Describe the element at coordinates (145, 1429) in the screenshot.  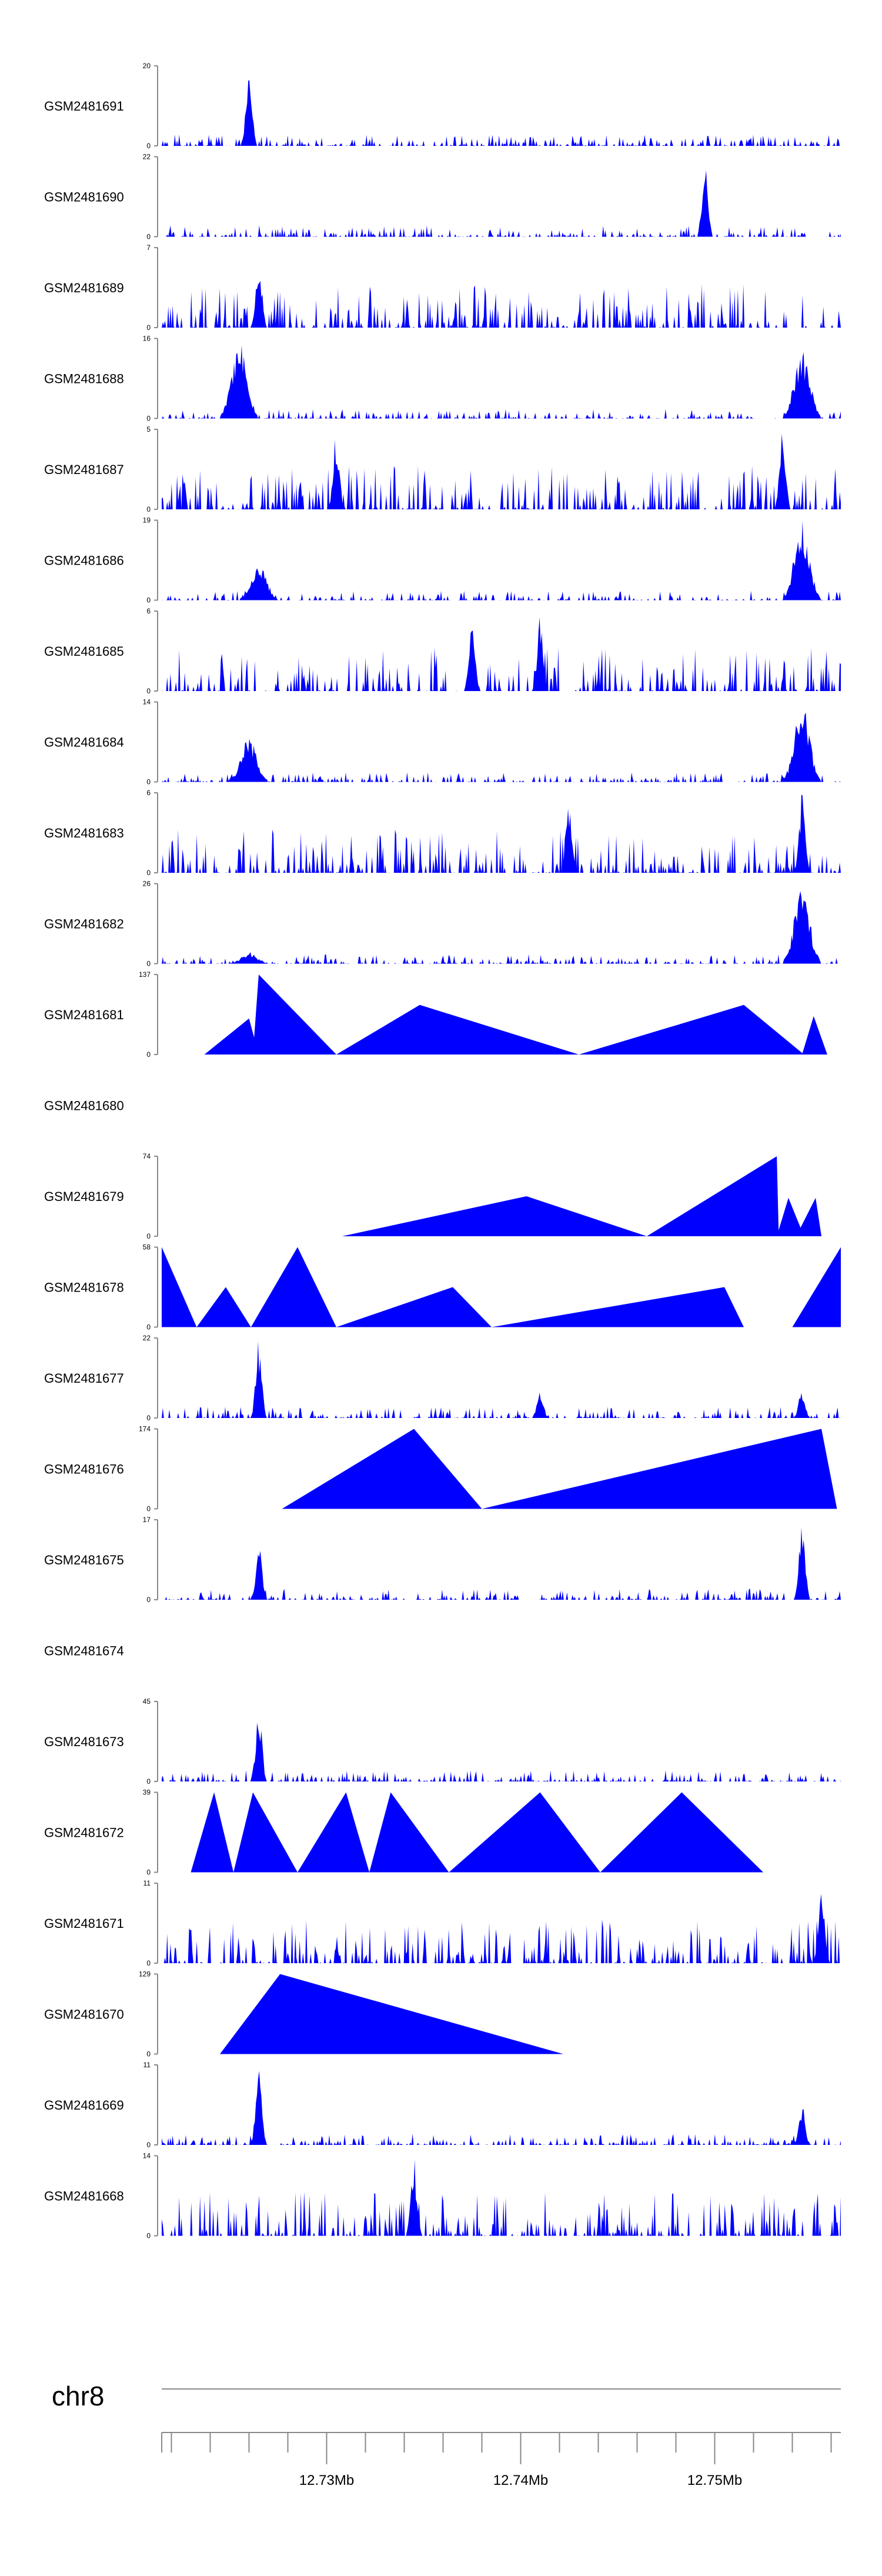
I see `y-tick-max: 174` at that location.